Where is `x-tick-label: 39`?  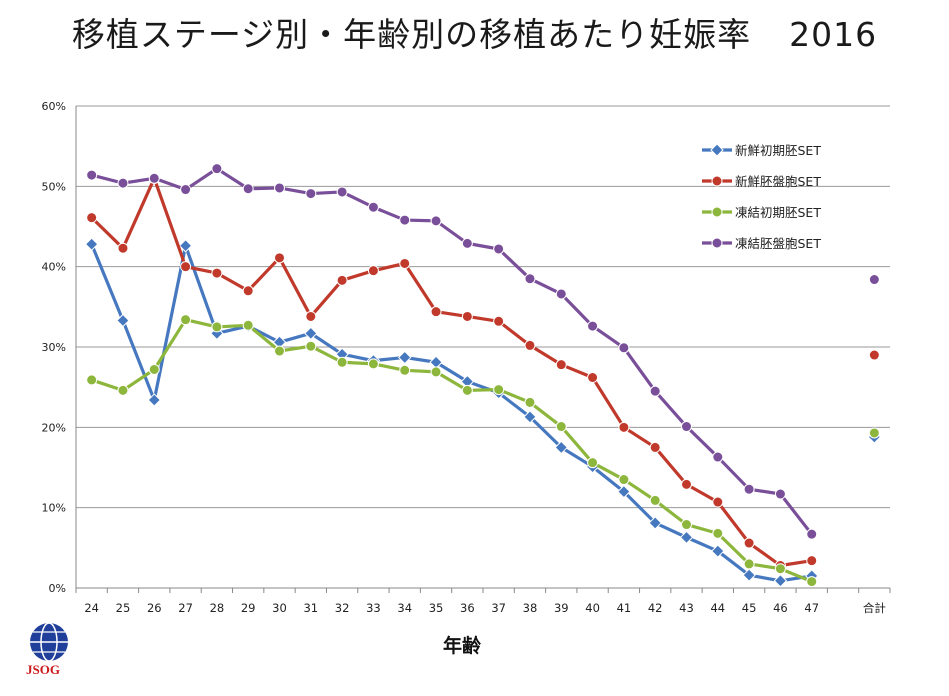
x-tick-label: 39 is located at coordinates (561, 608).